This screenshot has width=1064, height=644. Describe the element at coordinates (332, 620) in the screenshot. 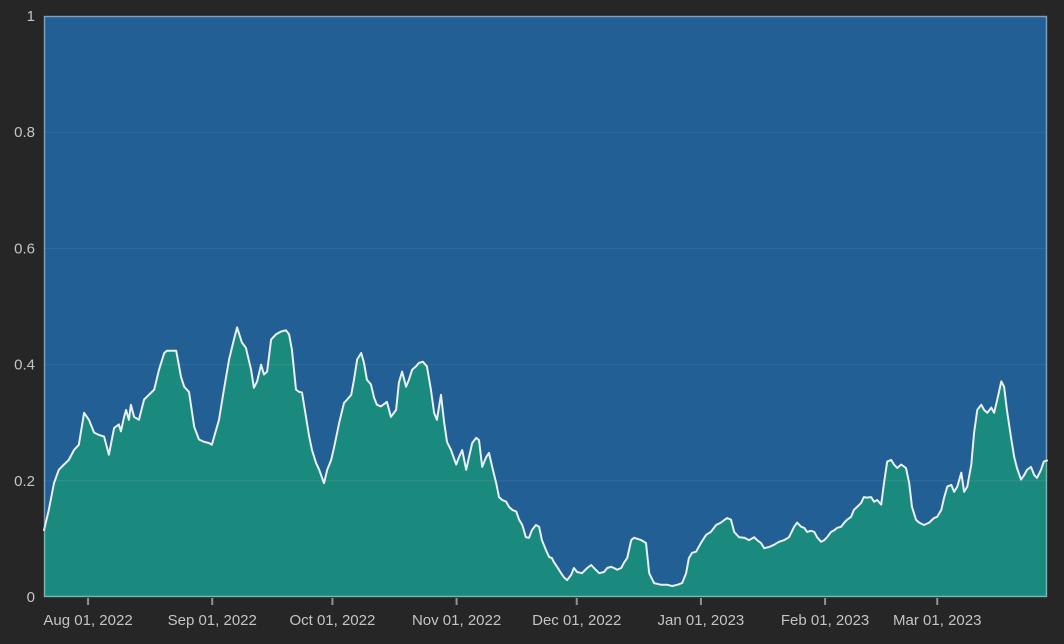

I see `x-tick-label: Oct 01, 2022` at that location.